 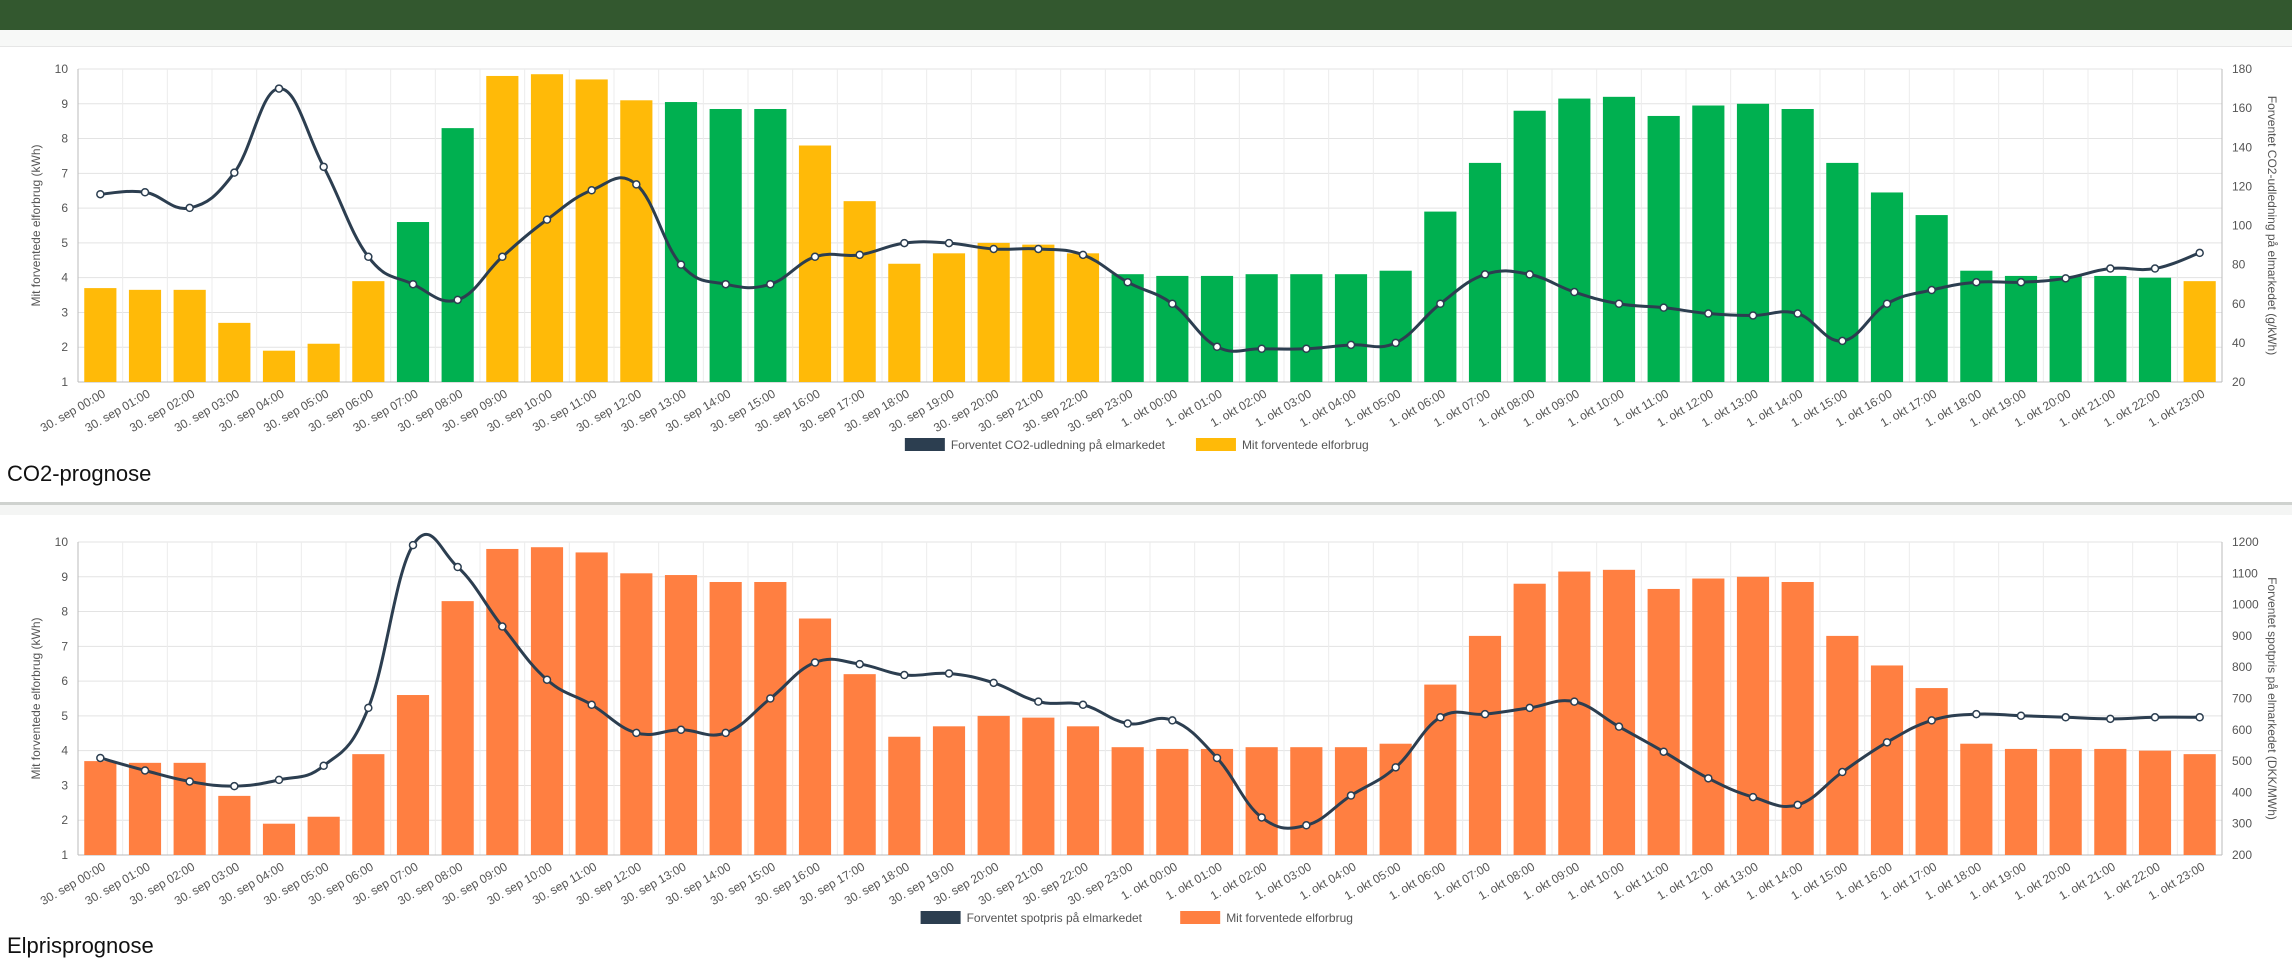 What do you see at coordinates (1146, 503) in the screenshot?
I see `section-divider` at bounding box center [1146, 503].